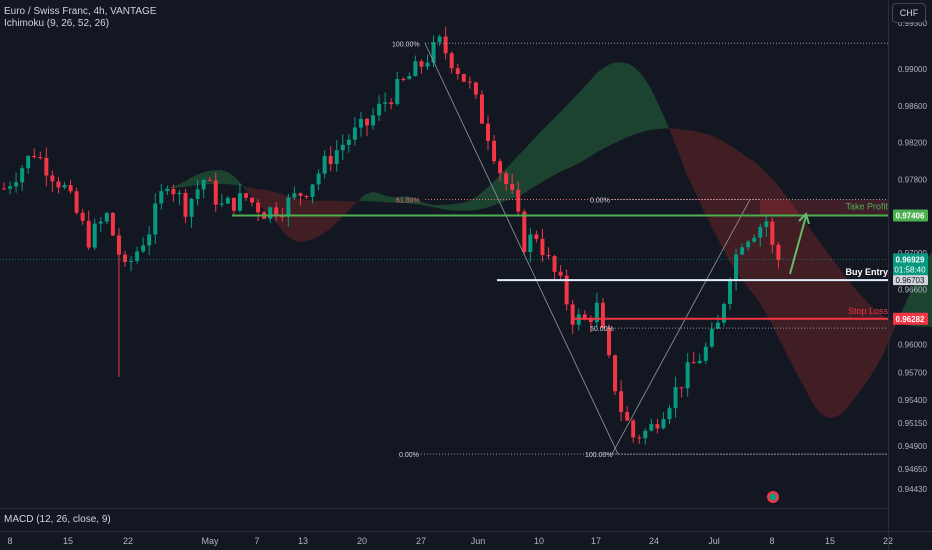  I want to click on entry-price-tag, so click(910, 280).